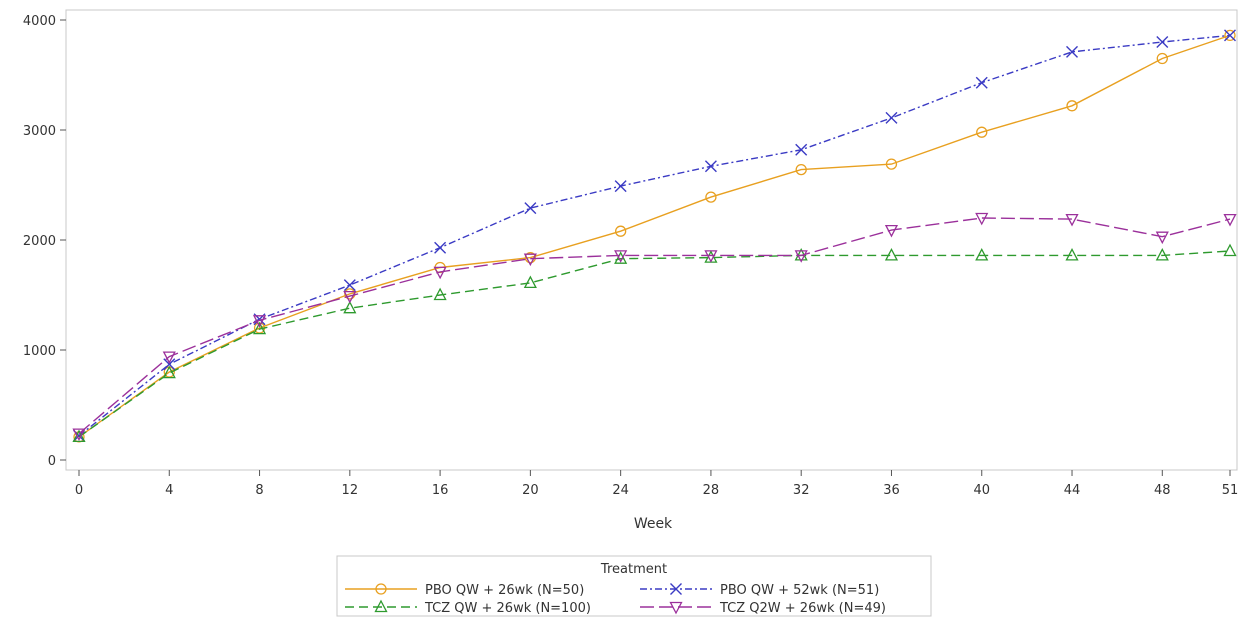  Describe the element at coordinates (39, 21) in the screenshot. I see `y-tick-label: 4000` at that location.